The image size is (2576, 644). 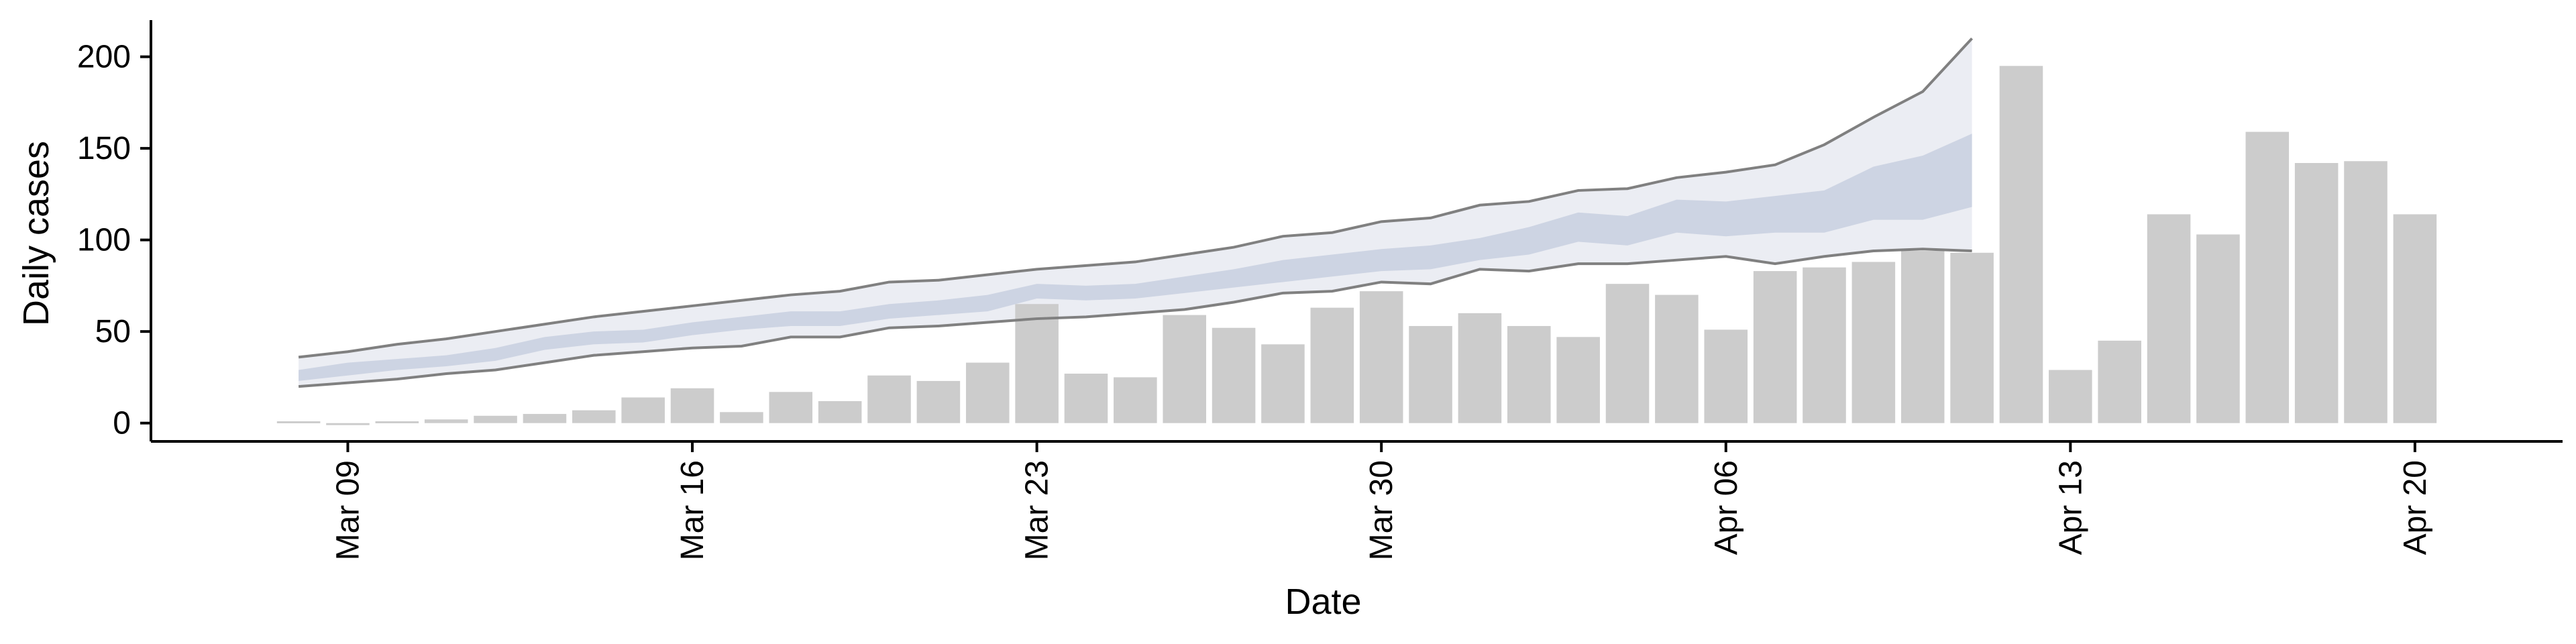 What do you see at coordinates (1726, 507) in the screenshot?
I see `x-tick-label: Apr 06` at bounding box center [1726, 507].